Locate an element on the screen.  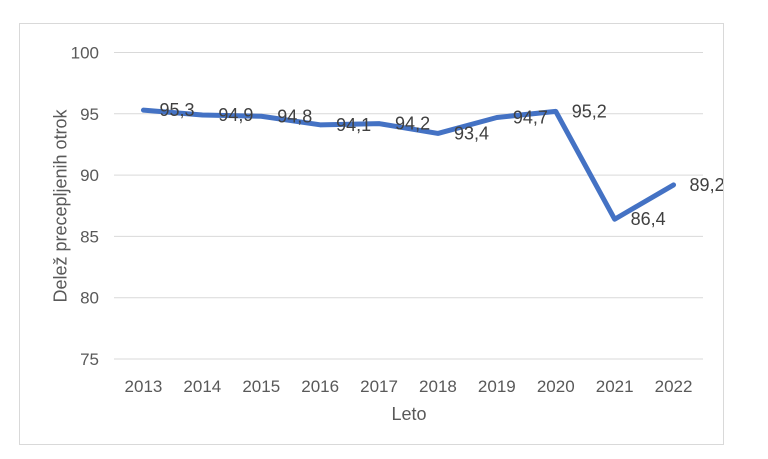
x-tick-label: 2018 is located at coordinates (438, 386).